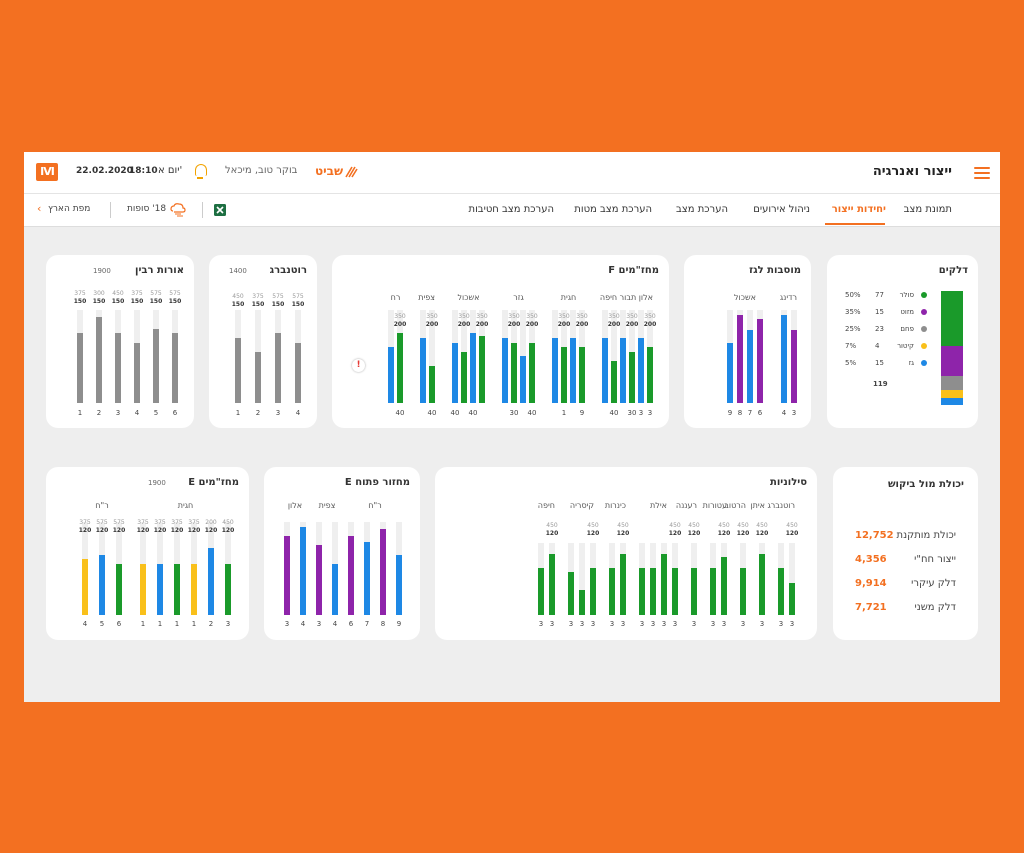  Describe the element at coordinates (69, 209) in the screenshot. I see `country-map-link: מפת הארץ` at that location.